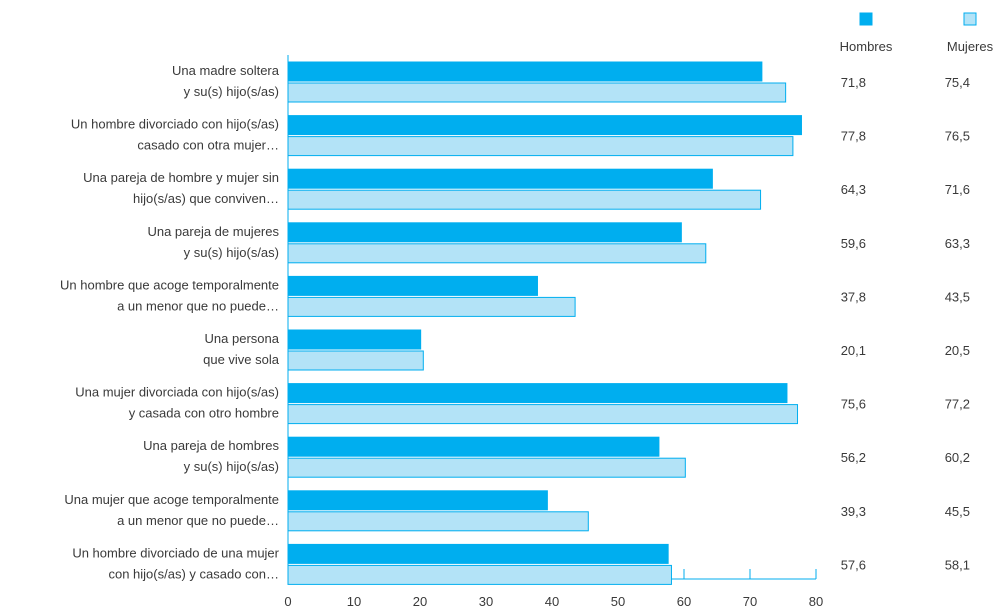 The width and height of the screenshot is (1001, 611). Describe the element at coordinates (957, 404) in the screenshot. I see `value-label-mujeres: 77,2` at that location.